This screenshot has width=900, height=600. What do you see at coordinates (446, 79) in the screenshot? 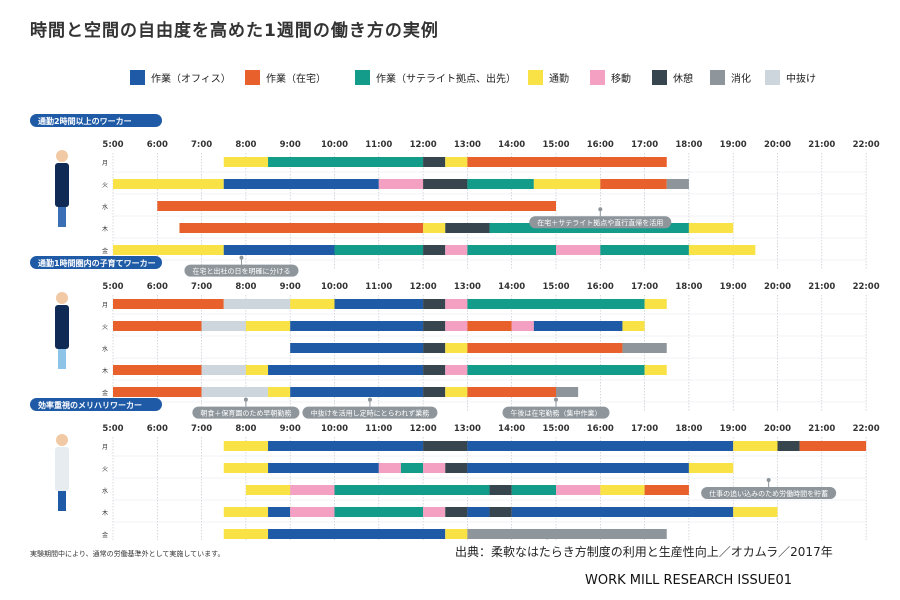
I see `legend-label: 作業（サテライト拠点、出先）` at bounding box center [446, 79].